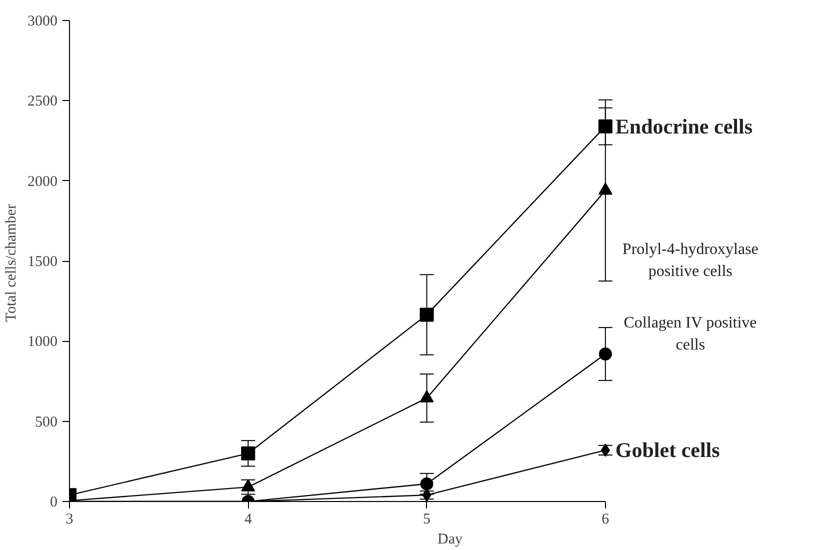 Image resolution: width=840 pixels, height=550 pixels. I want to click on y-tick-label: 1500, so click(43, 262).